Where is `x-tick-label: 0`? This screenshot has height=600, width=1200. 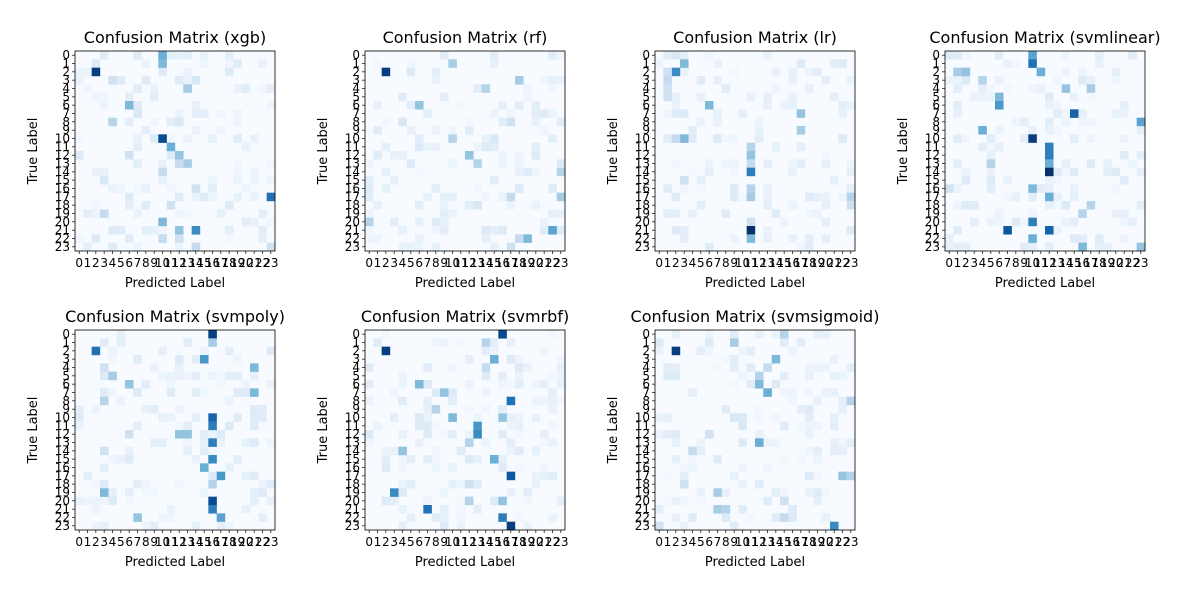 x-tick-label: 0 is located at coordinates (79, 263).